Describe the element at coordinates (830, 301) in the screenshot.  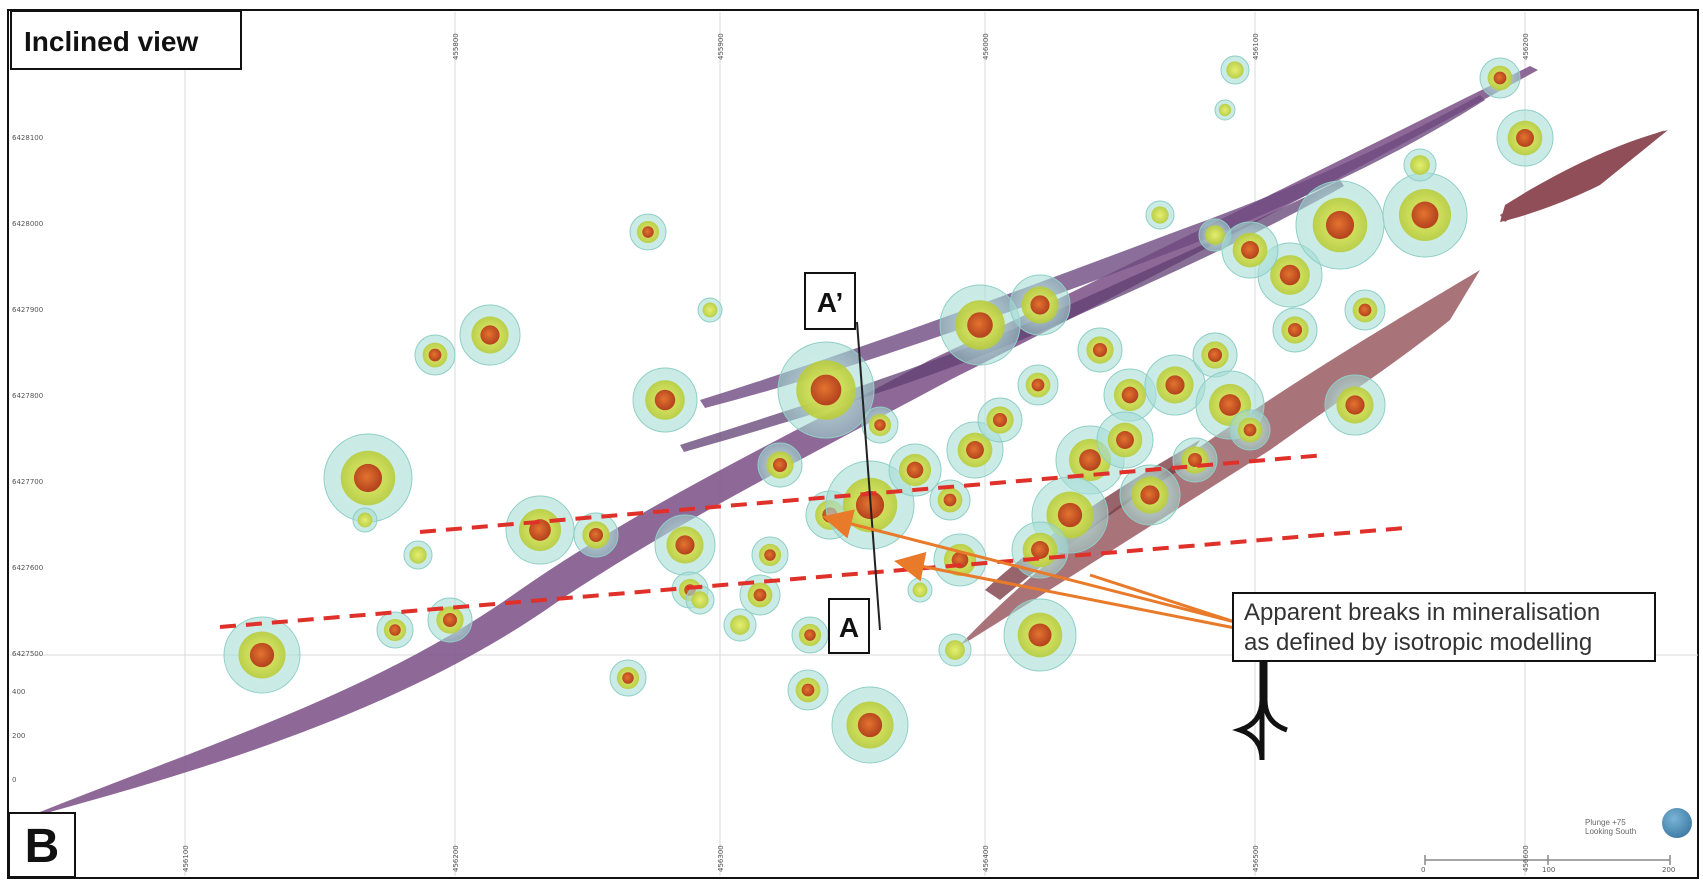
I see `section-label-end: A’` at that location.